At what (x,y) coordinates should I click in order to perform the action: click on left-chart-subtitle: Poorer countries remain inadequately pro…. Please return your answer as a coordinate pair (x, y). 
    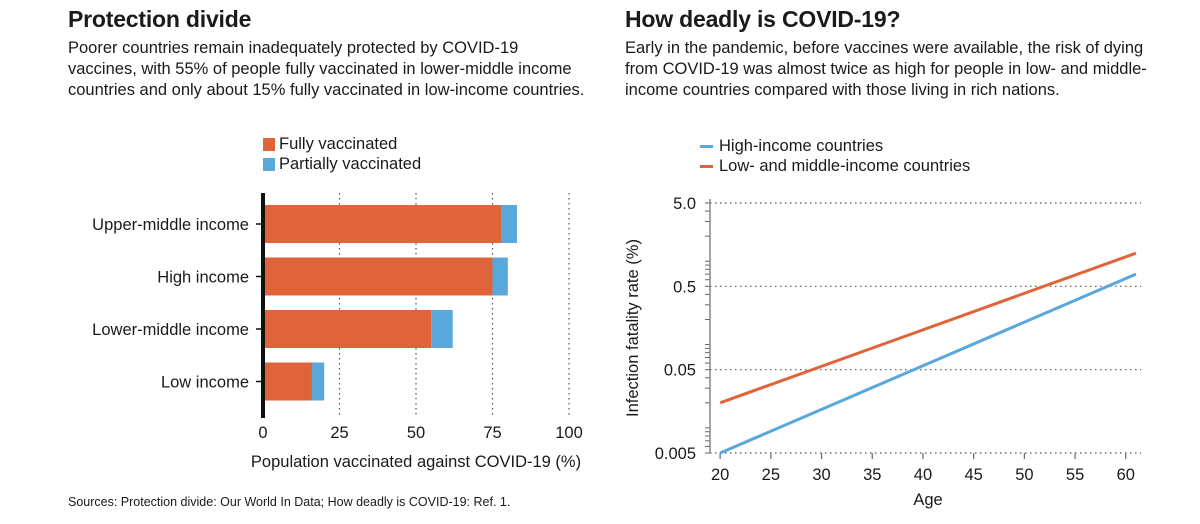
    Looking at the image, I should click on (326, 69).